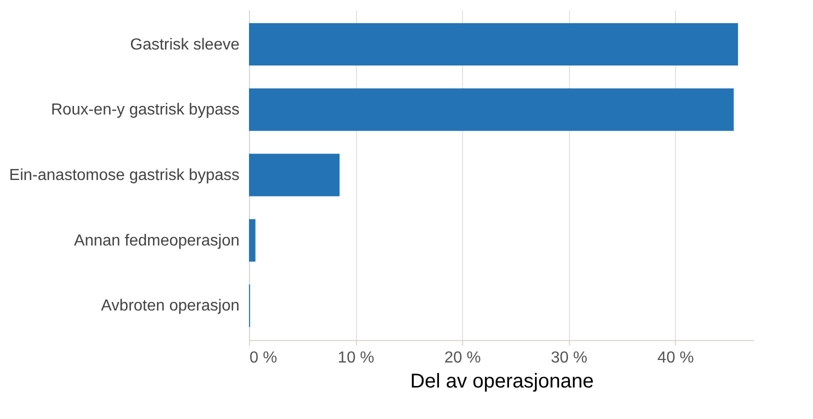 The image size is (813, 419). What do you see at coordinates (264, 358) in the screenshot?
I see `x-tick-label: 0 %` at bounding box center [264, 358].